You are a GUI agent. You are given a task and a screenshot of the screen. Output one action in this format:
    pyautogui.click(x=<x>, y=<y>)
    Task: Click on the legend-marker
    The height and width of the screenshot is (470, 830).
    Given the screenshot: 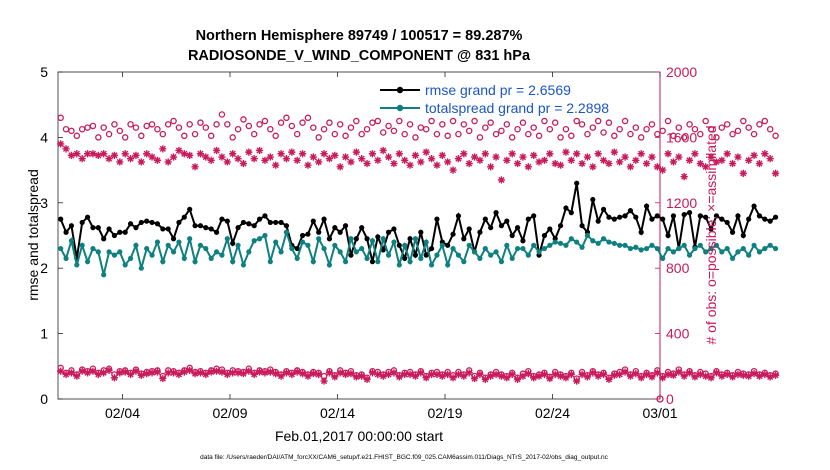 What is the action you would take?
    pyautogui.click(x=400, y=90)
    